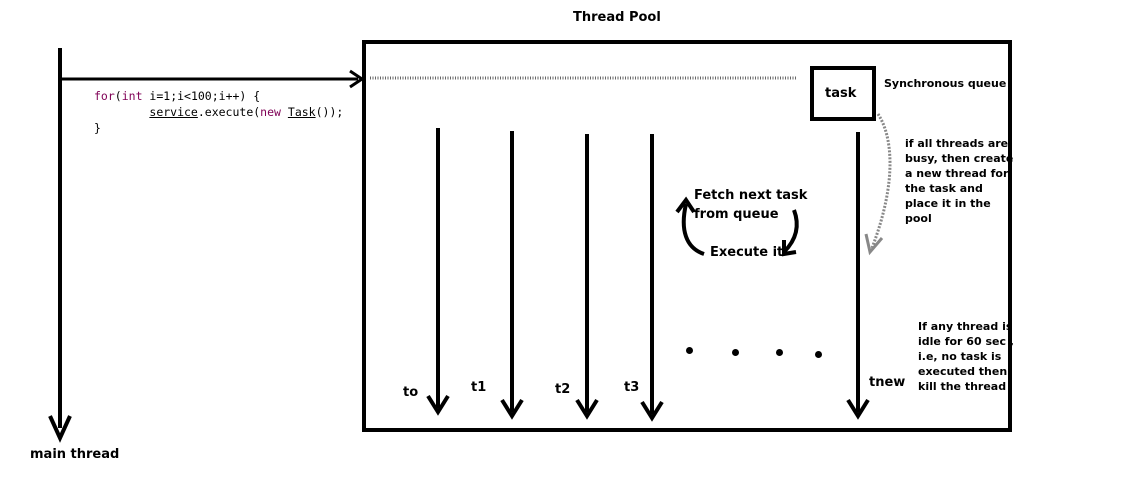 The width and height of the screenshot is (1125, 478). What do you see at coordinates (874, 244) in the screenshot?
I see `new-thread-curve-arrowhead` at bounding box center [874, 244].